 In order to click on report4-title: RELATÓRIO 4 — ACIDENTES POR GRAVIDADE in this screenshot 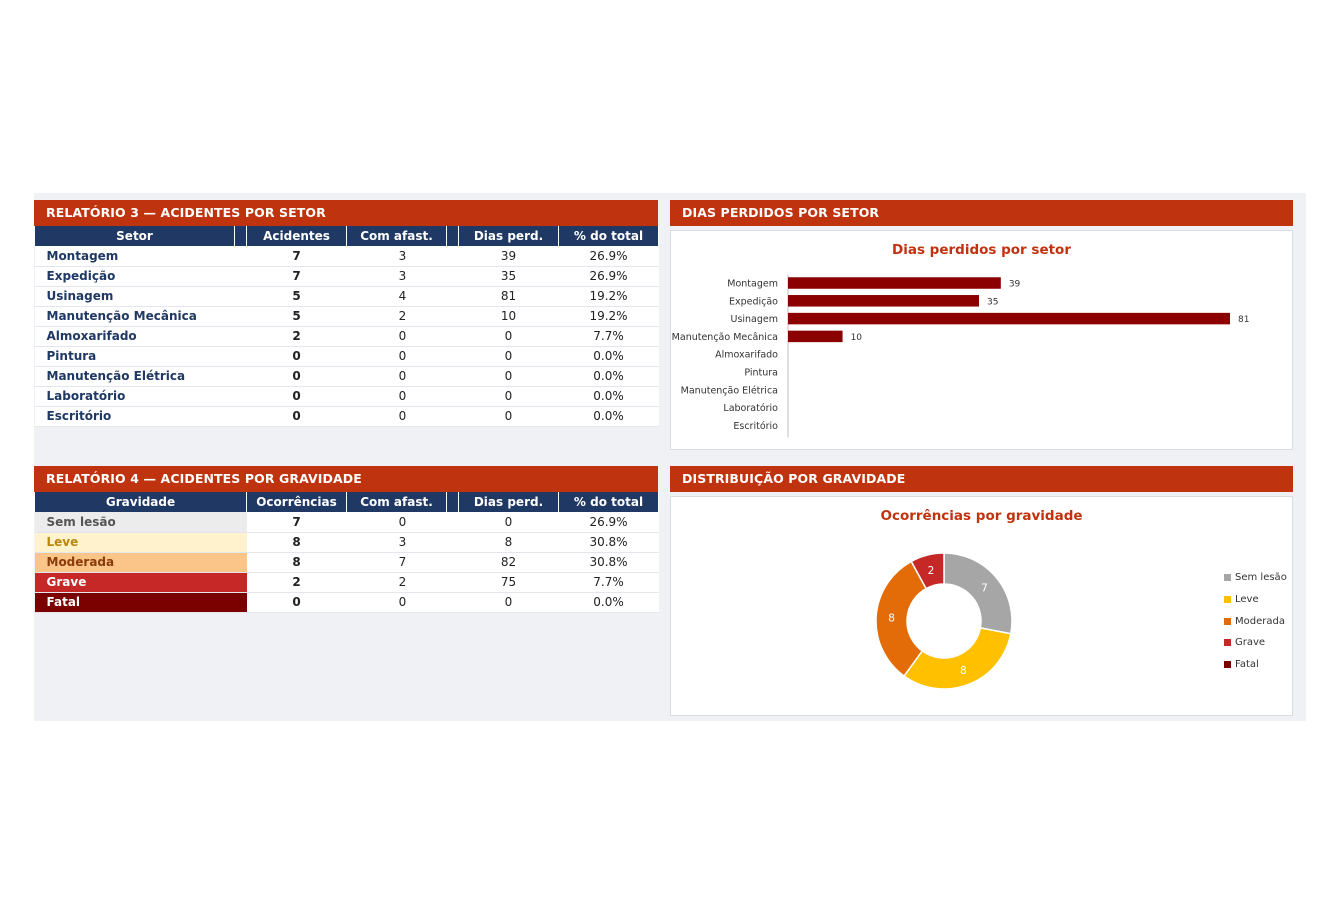, I will do `click(346, 479)`.